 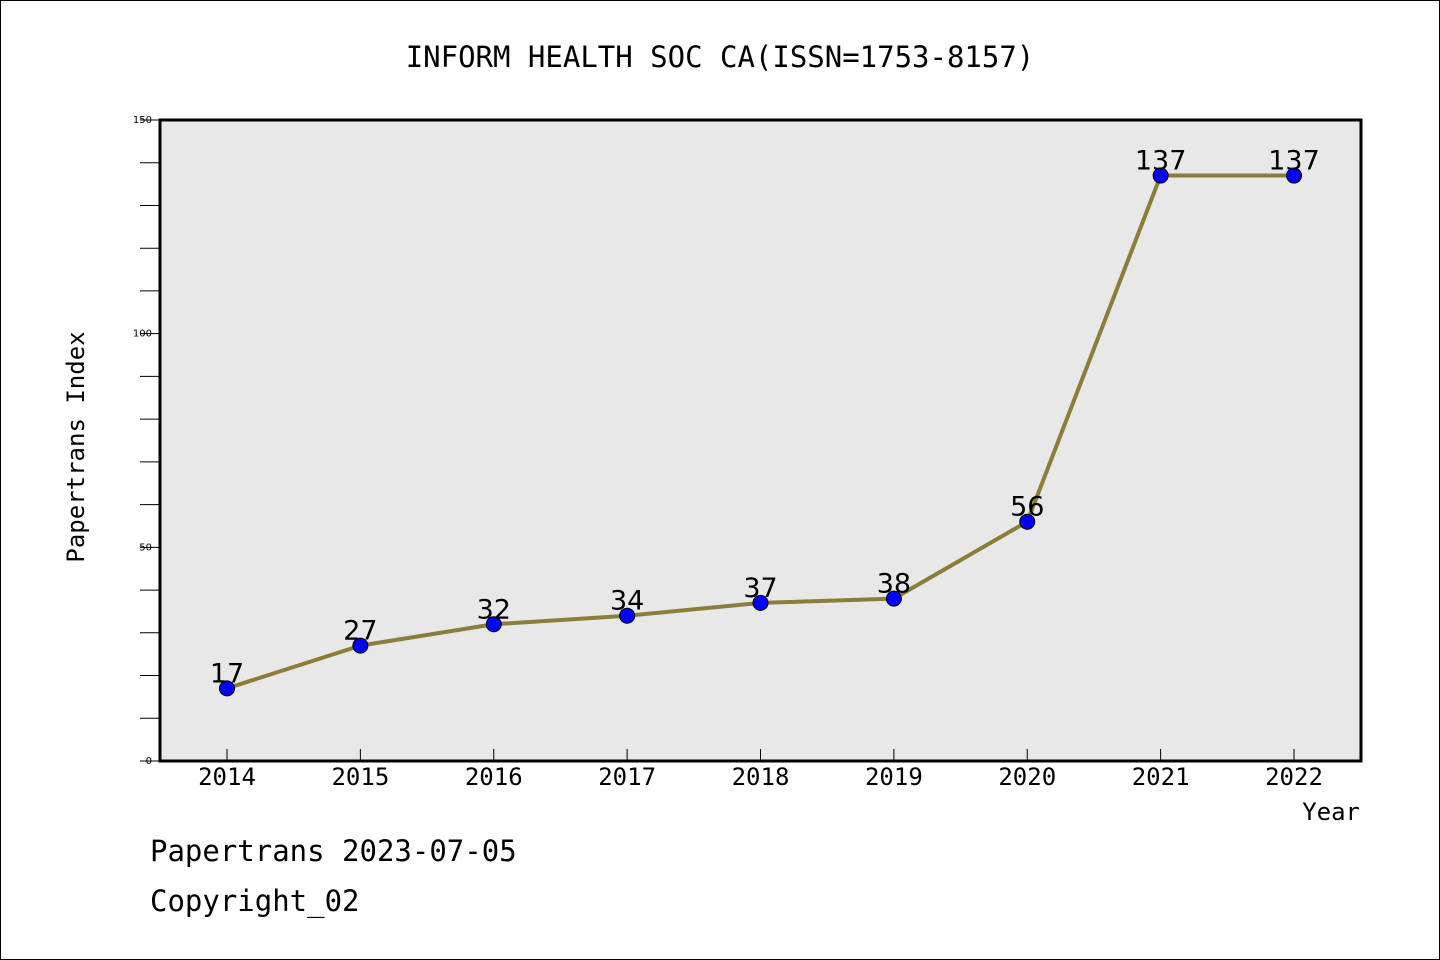 What do you see at coordinates (894, 777) in the screenshot?
I see `x-tick-label: 2019` at bounding box center [894, 777].